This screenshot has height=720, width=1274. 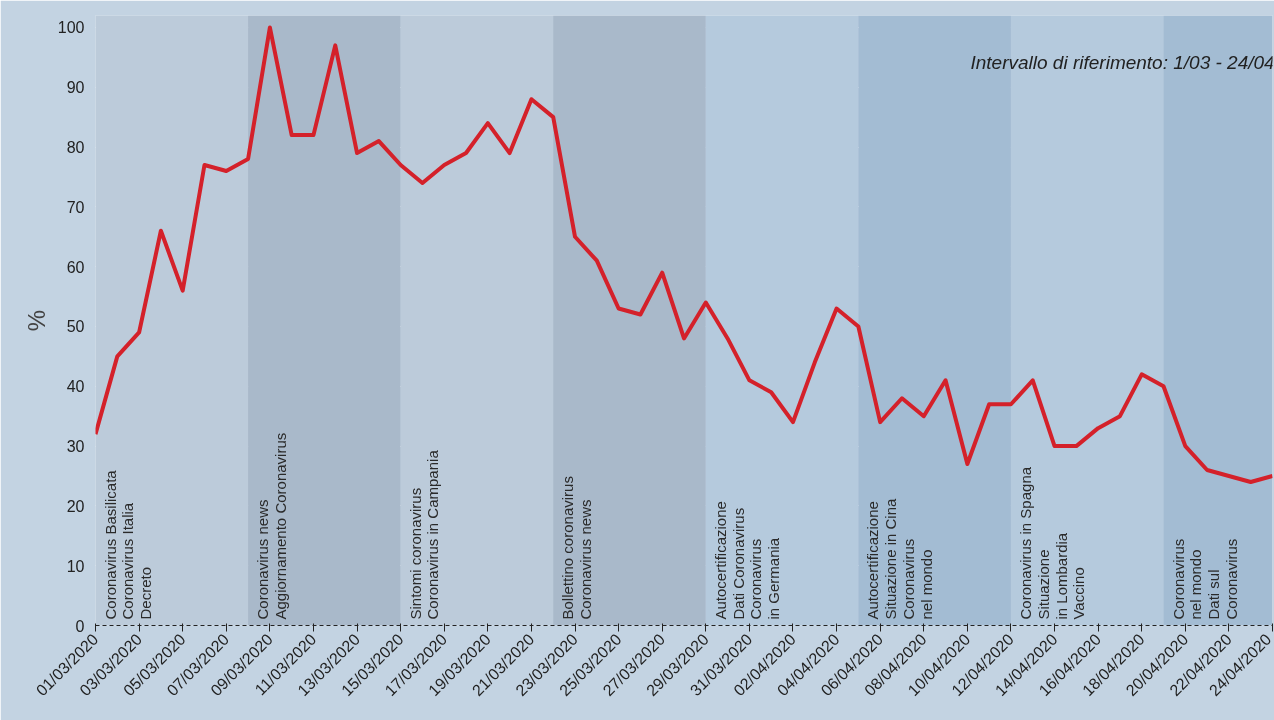 What do you see at coordinates (80, 626) in the screenshot?
I see `y-tick-label: 0` at bounding box center [80, 626].